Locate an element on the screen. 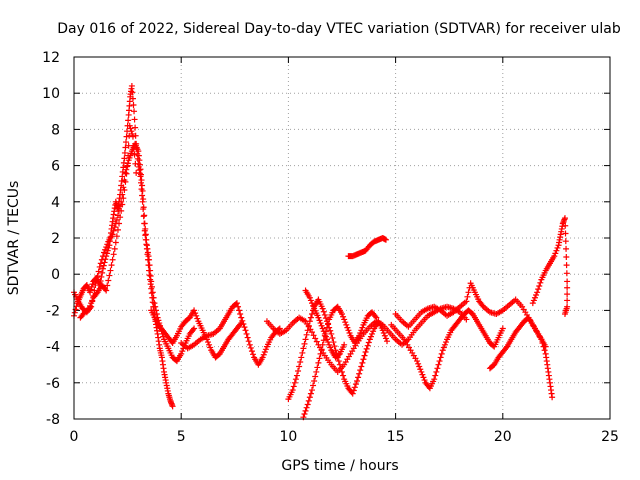  y-tick-label: -8 is located at coordinates (53, 420).